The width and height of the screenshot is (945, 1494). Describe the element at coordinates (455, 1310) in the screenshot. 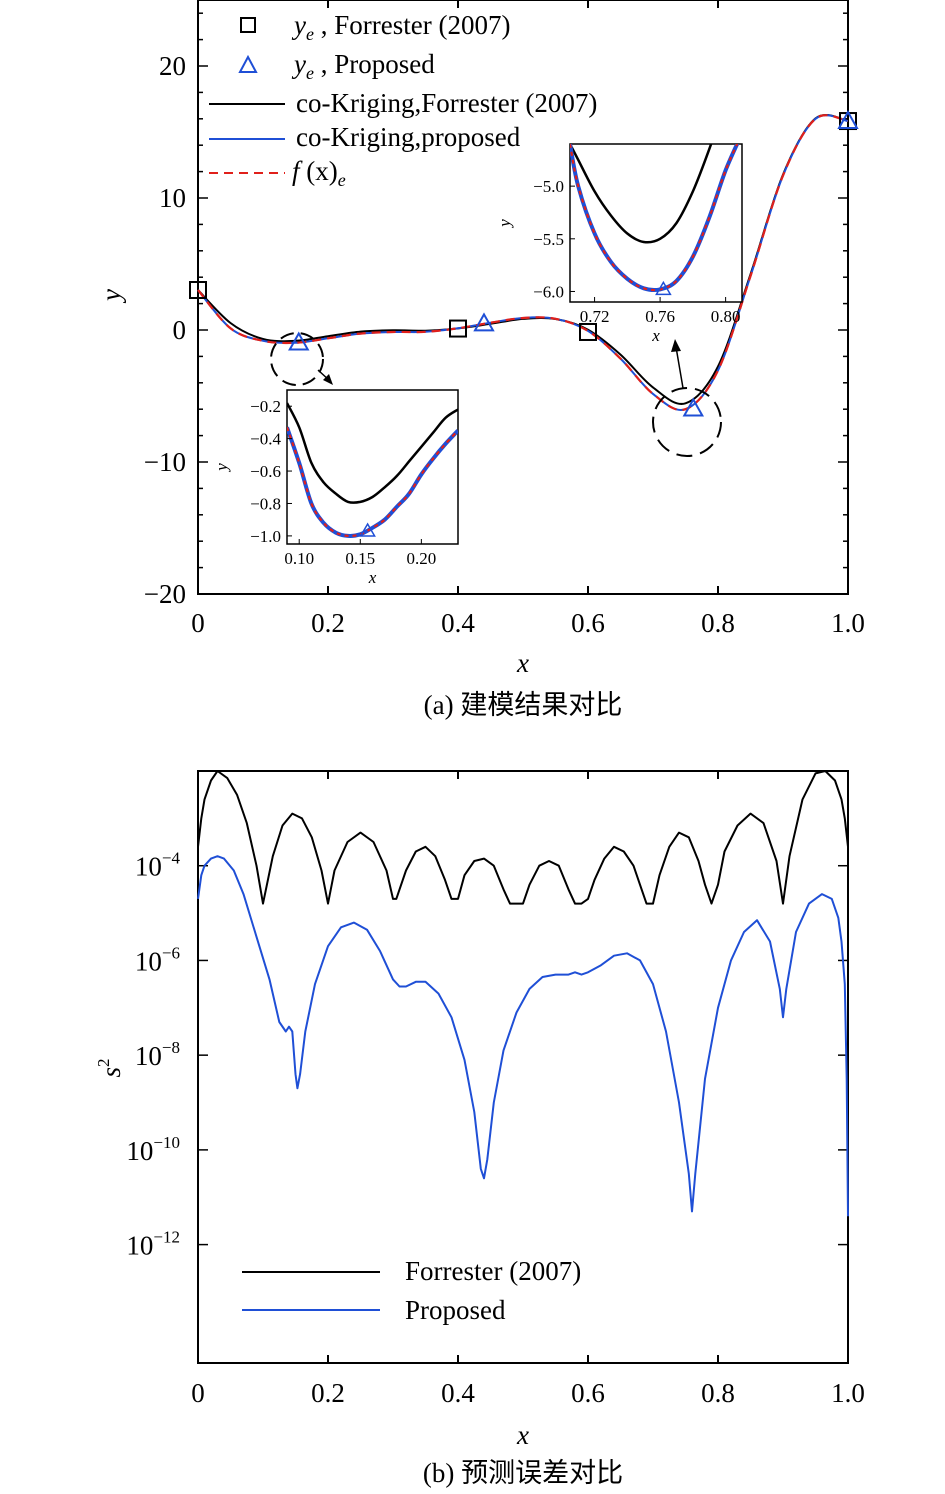

I see `legend-proposed: Proposed` at that location.